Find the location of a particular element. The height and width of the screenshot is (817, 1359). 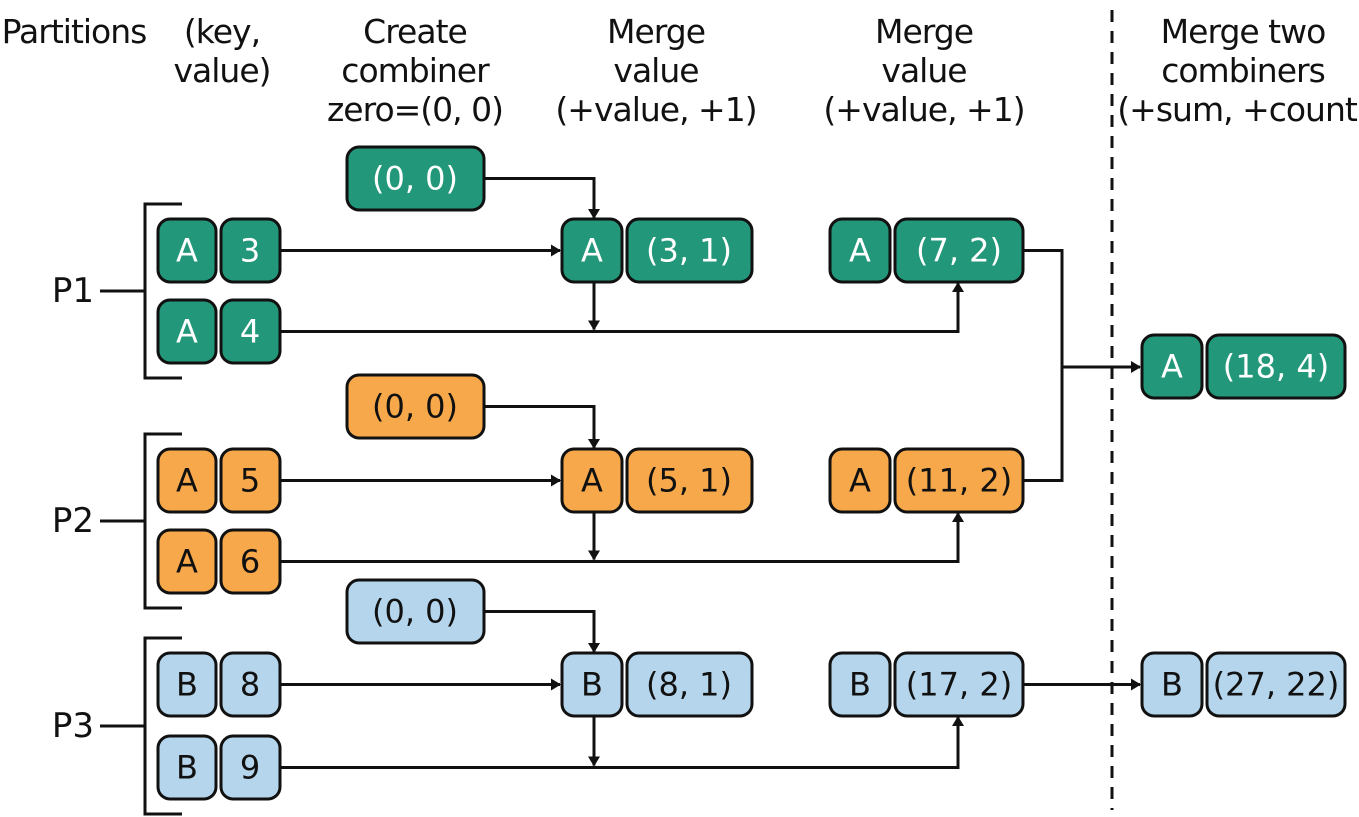

result-a: A (18, 4) is located at coordinates (1243, 366).